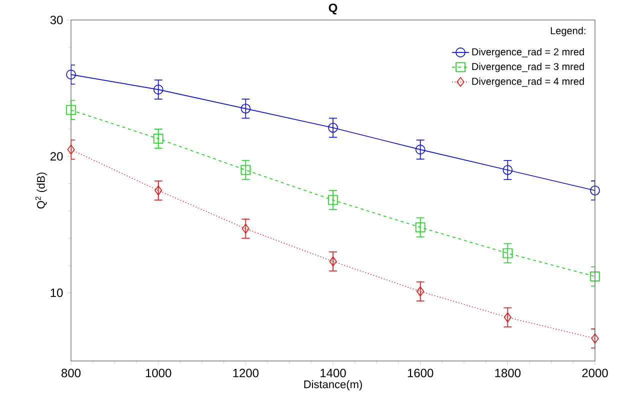 This screenshot has height=419, width=617. I want to click on x-tick-label: 1800, so click(508, 373).